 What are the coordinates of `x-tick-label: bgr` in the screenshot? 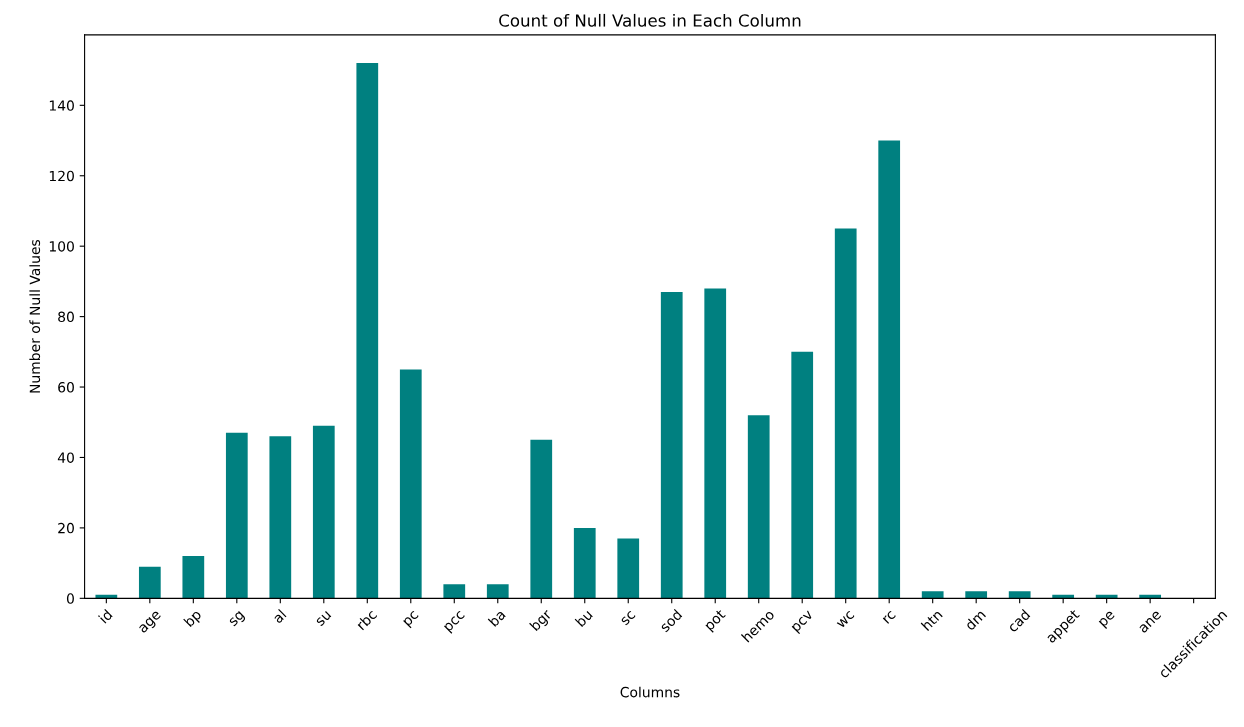 It's located at (542, 621).